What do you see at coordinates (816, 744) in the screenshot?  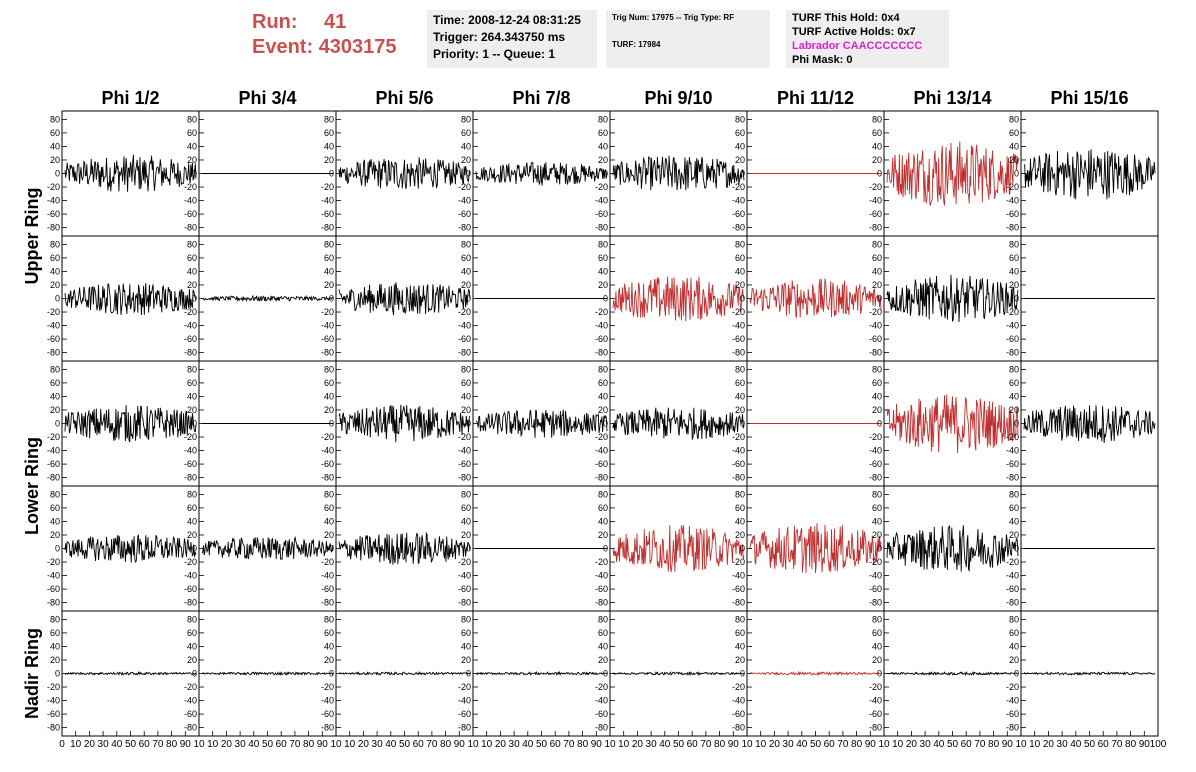 I see `x-tick-label: 50` at bounding box center [816, 744].